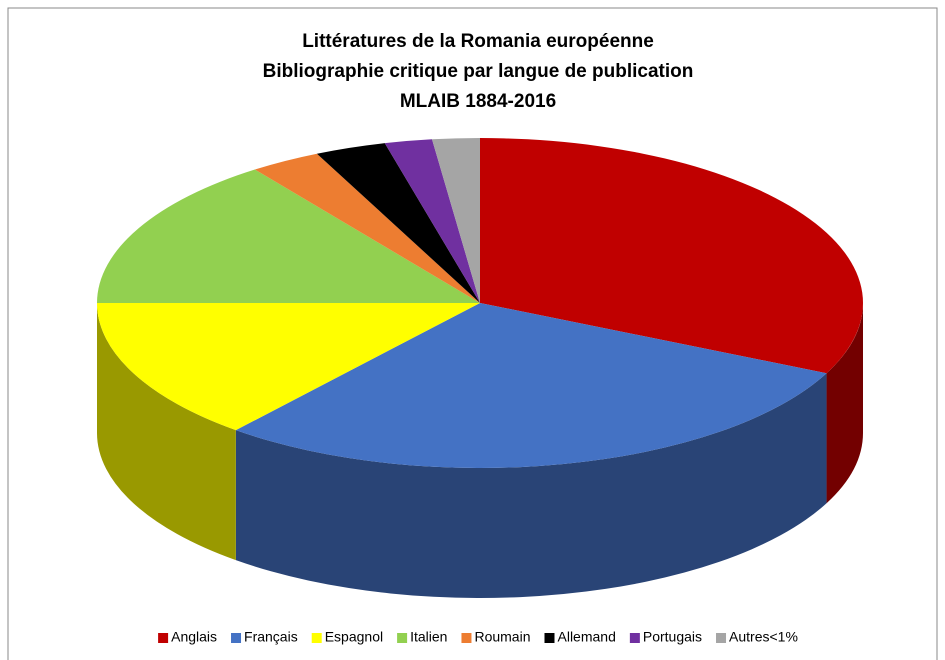  Describe the element at coordinates (672, 637) in the screenshot. I see `legend-label: Portugais` at that location.